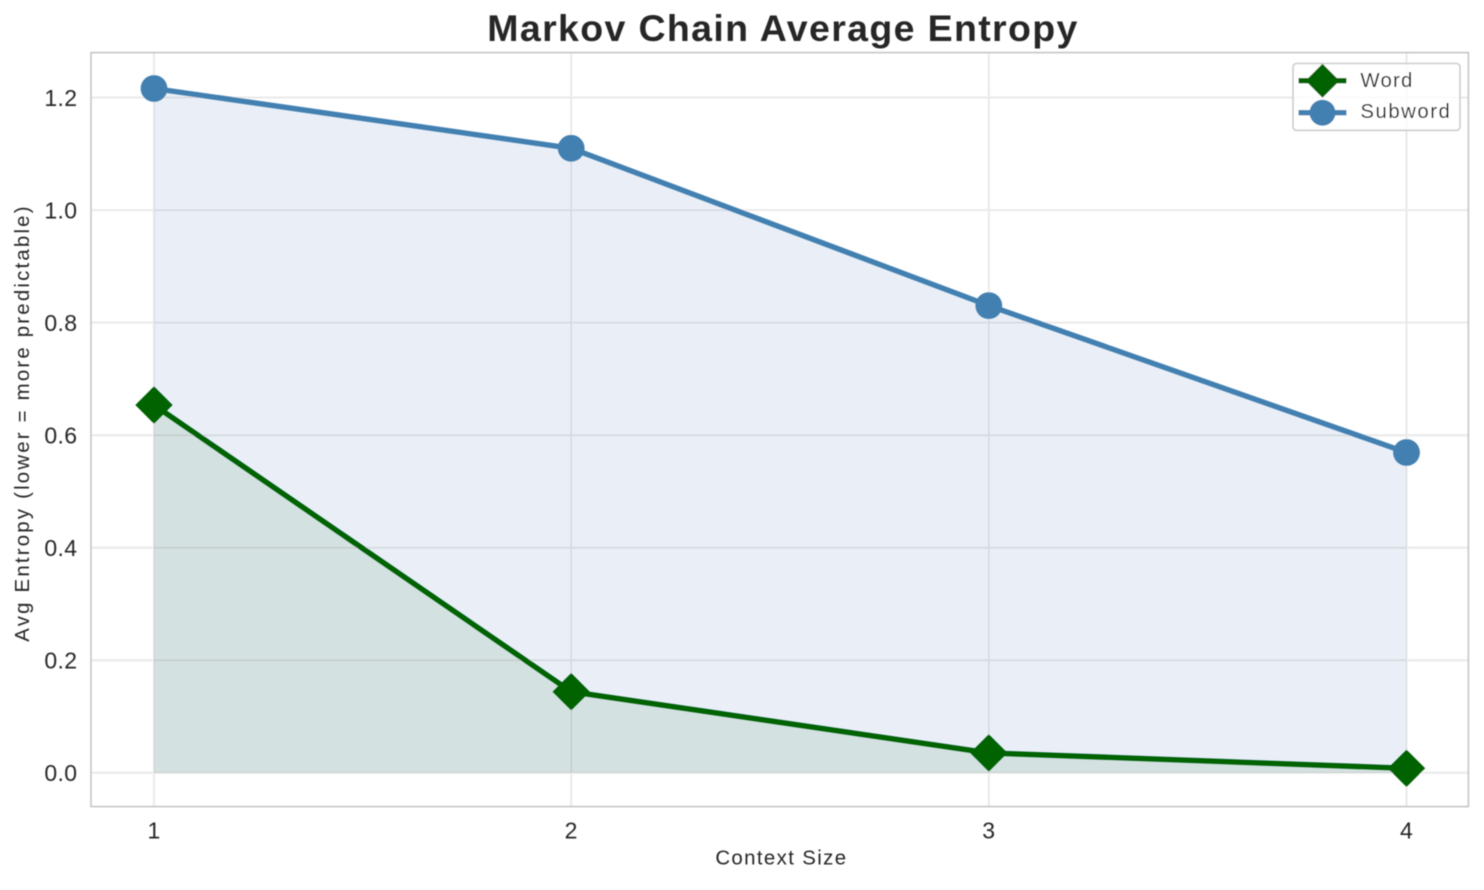  What do you see at coordinates (60, 661) in the screenshot?
I see `svg-text: 0.2` at bounding box center [60, 661].